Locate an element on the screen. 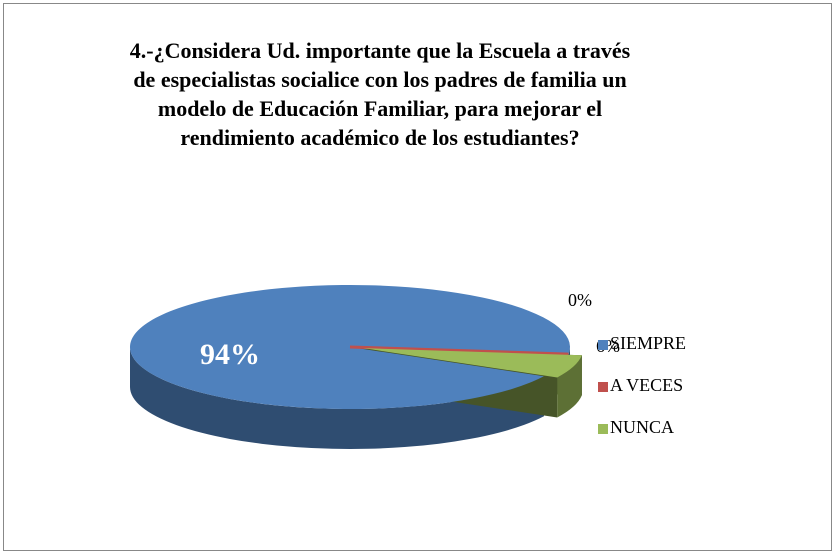  data-label: 0% is located at coordinates (580, 300).